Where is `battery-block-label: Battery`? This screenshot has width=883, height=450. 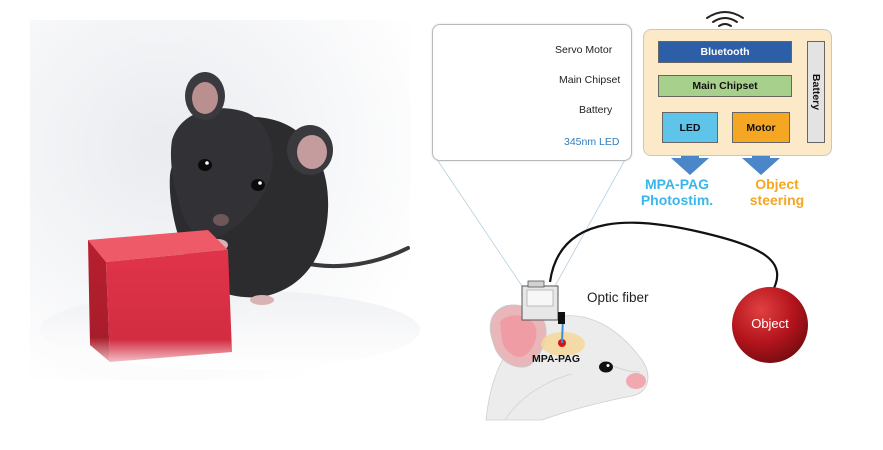 battery-block-label: Battery is located at coordinates (816, 92).